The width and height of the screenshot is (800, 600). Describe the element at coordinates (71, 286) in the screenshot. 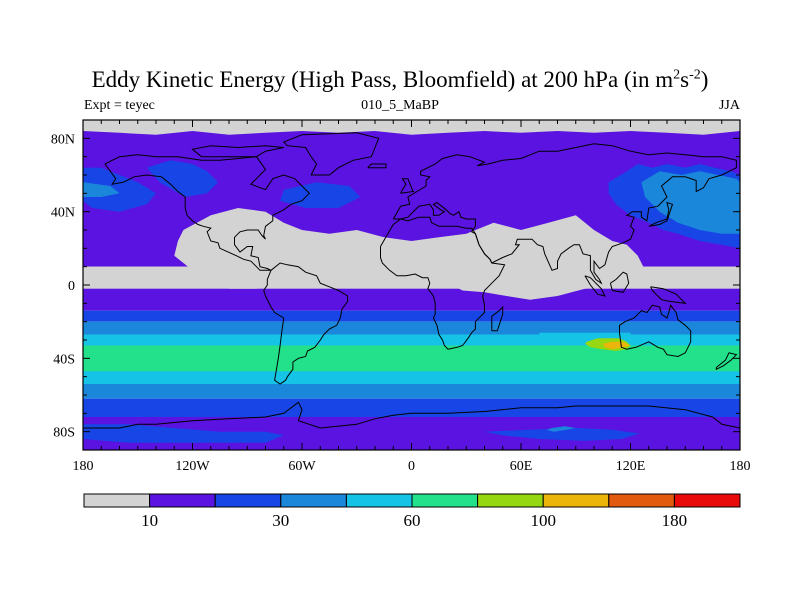

I see `y-tick-label: 0` at that location.